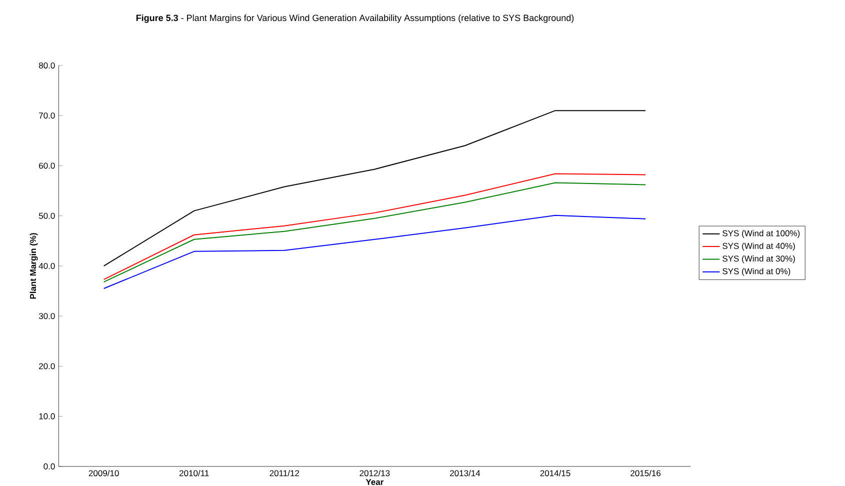  Describe the element at coordinates (46, 316) in the screenshot. I see `y-tick-label: 30.0` at that location.